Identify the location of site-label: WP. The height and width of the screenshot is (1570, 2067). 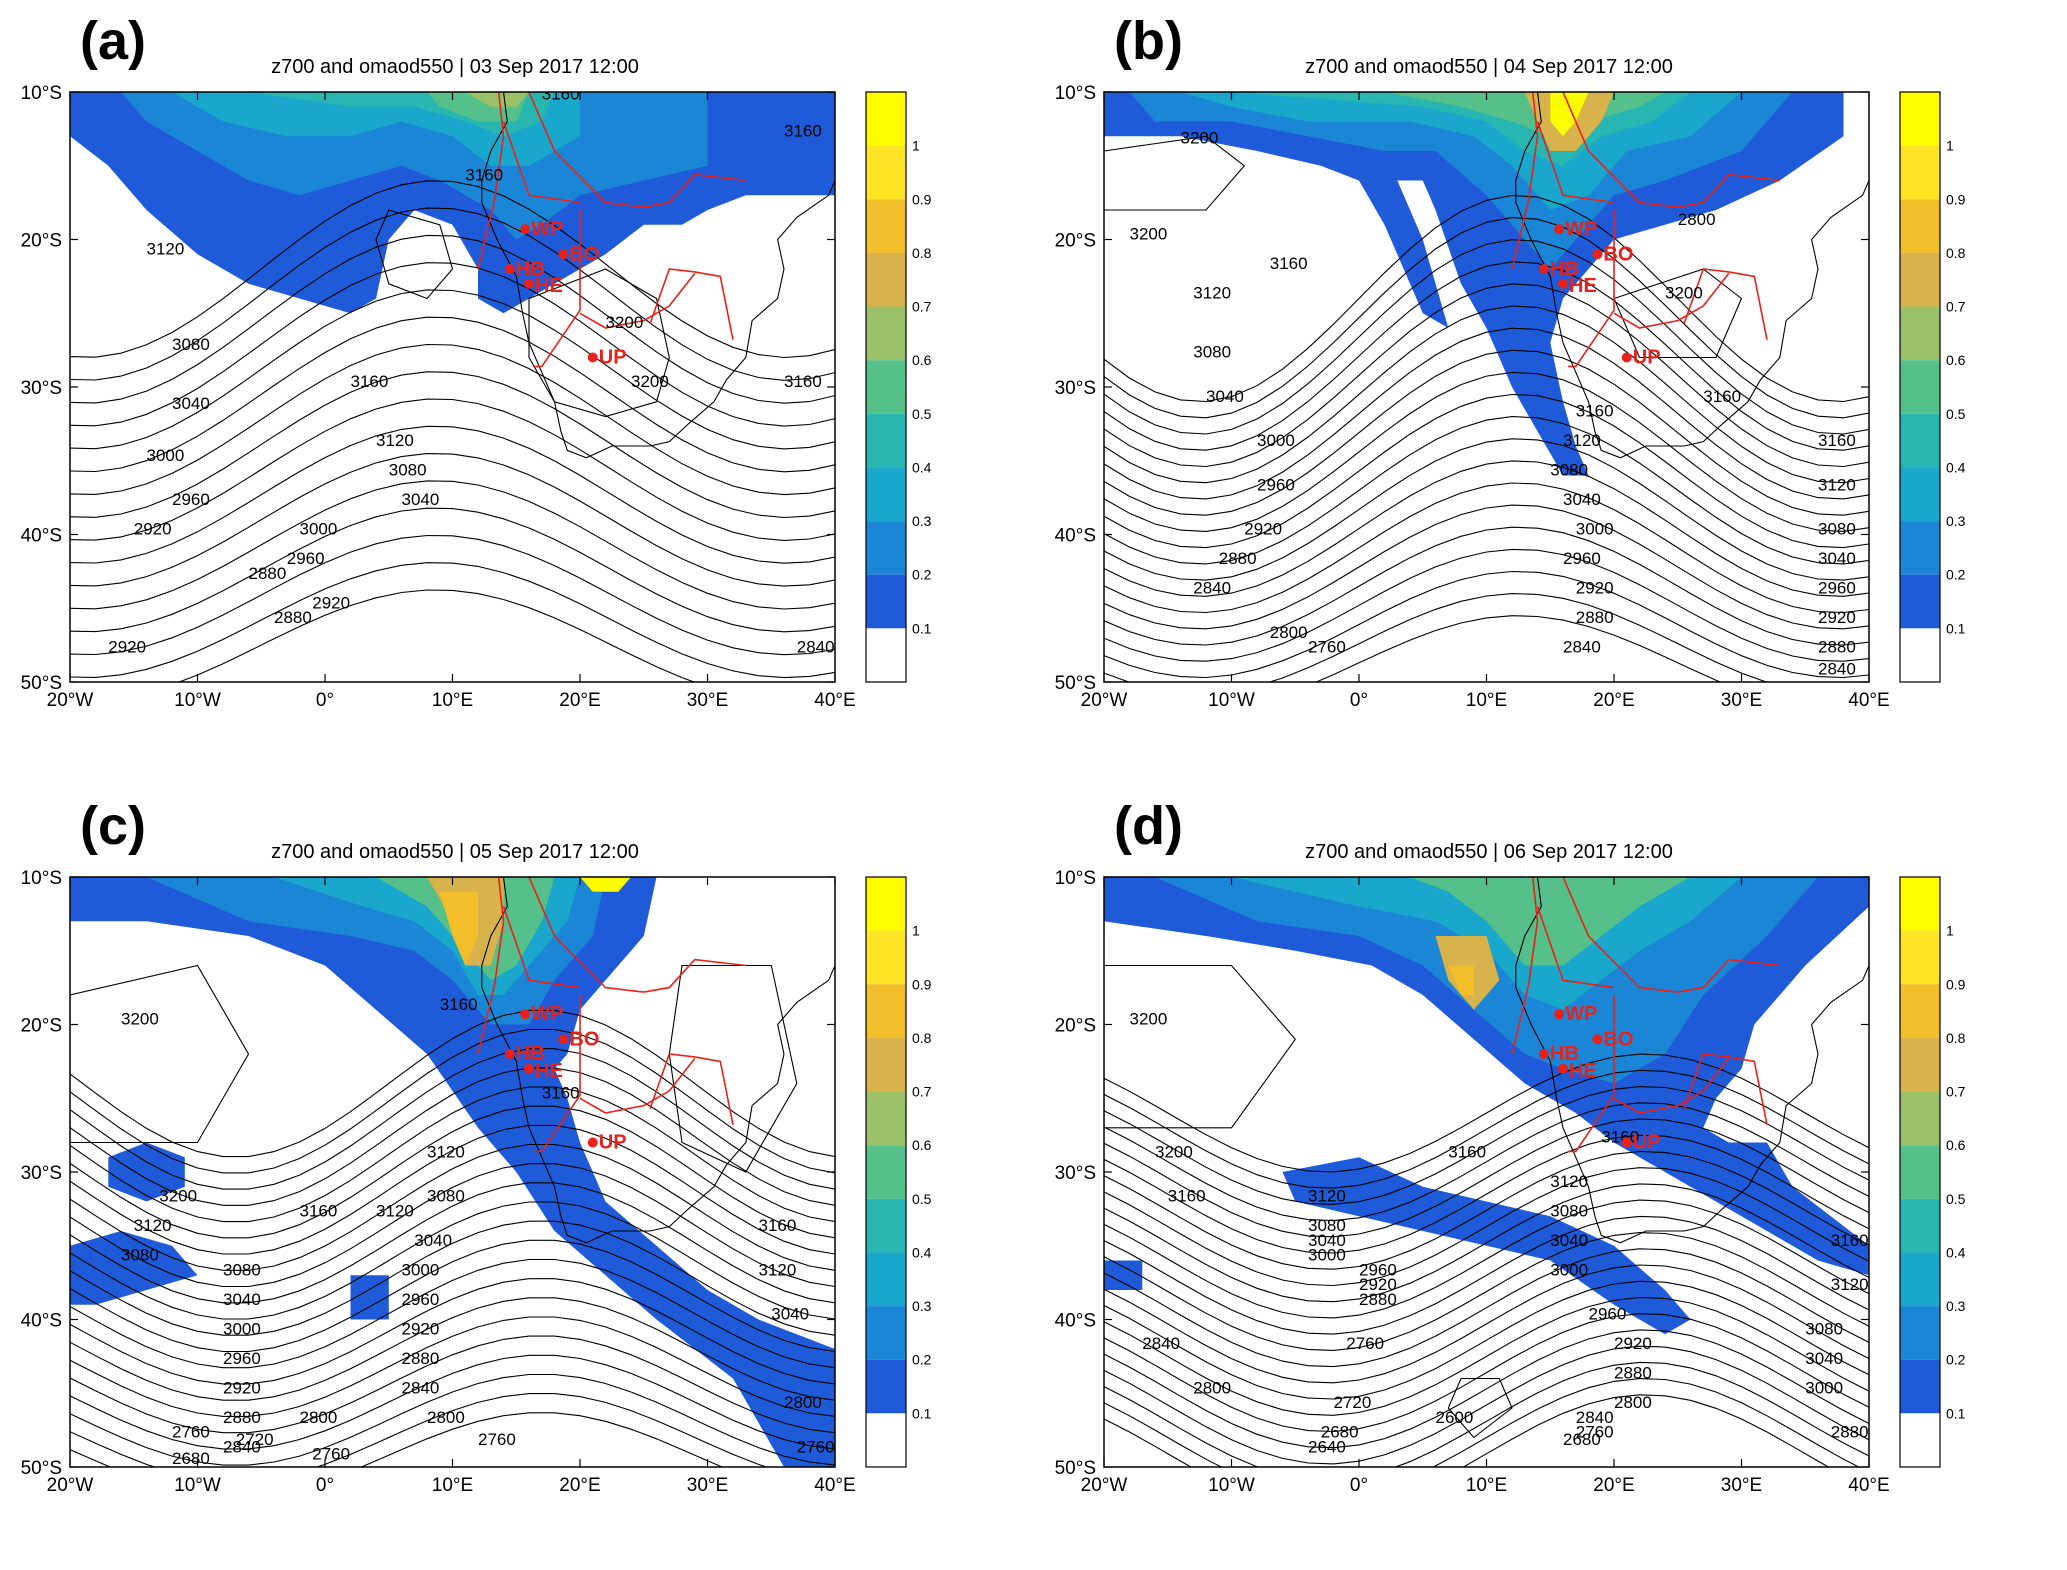
(1581, 229).